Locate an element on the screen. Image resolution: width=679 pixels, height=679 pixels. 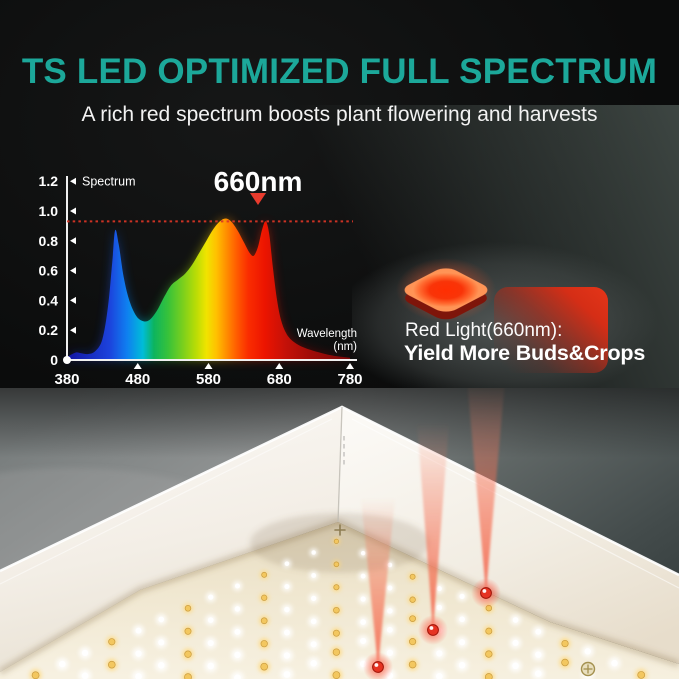
spectrum-curve is located at coordinates (208, 289).